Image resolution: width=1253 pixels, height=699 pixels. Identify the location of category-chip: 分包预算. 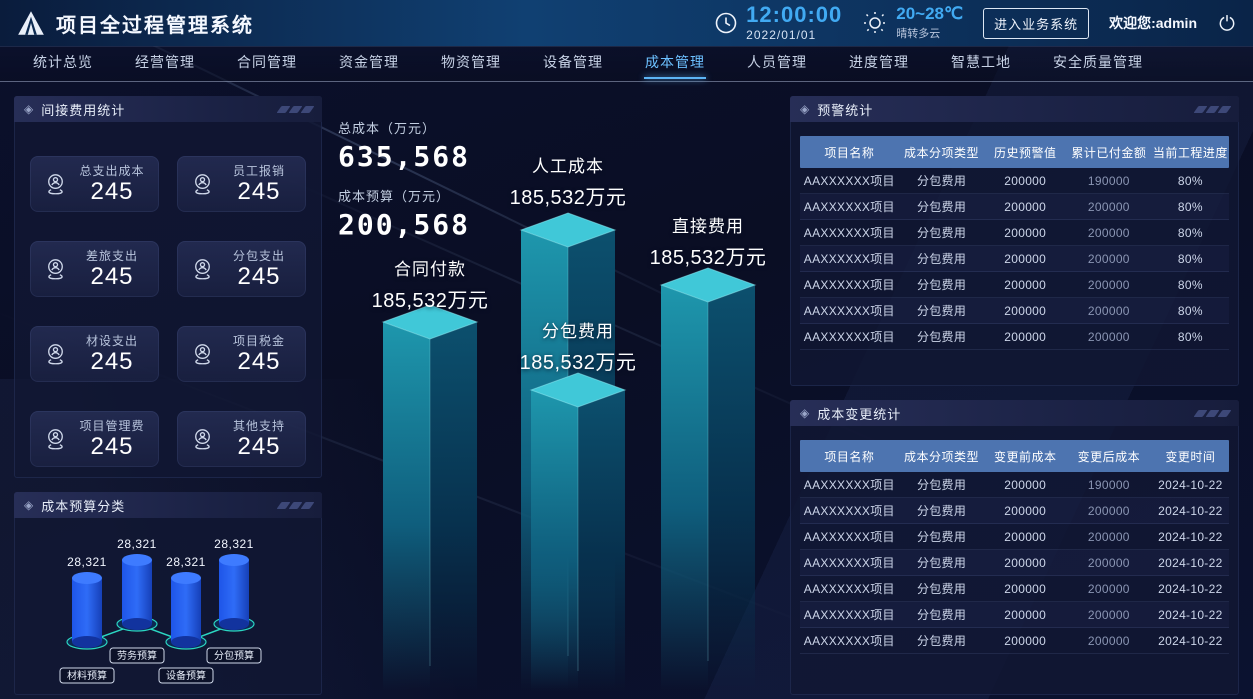
(234, 655).